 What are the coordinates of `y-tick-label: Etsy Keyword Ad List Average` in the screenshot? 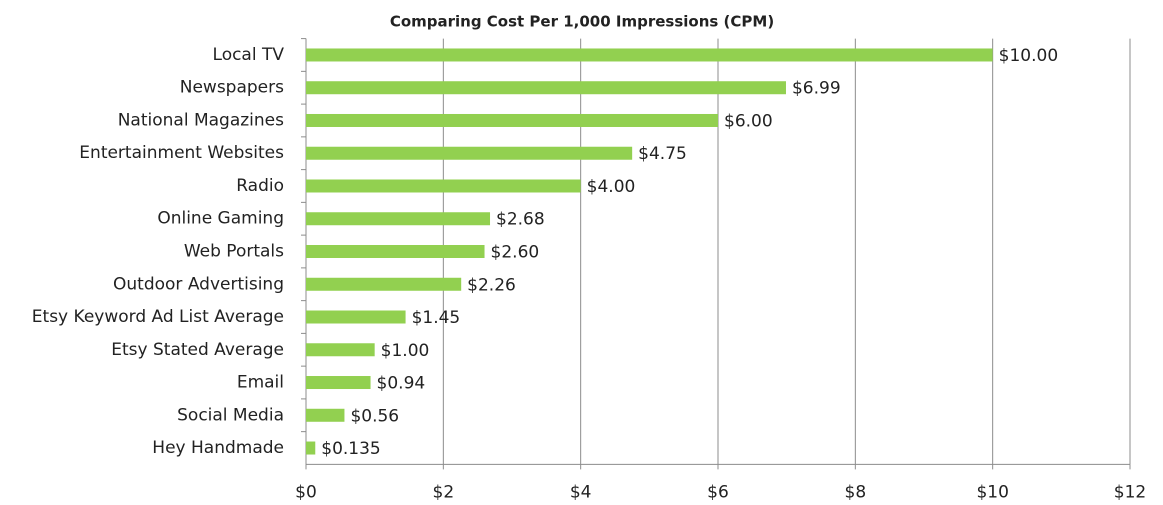 It's located at (158, 317).